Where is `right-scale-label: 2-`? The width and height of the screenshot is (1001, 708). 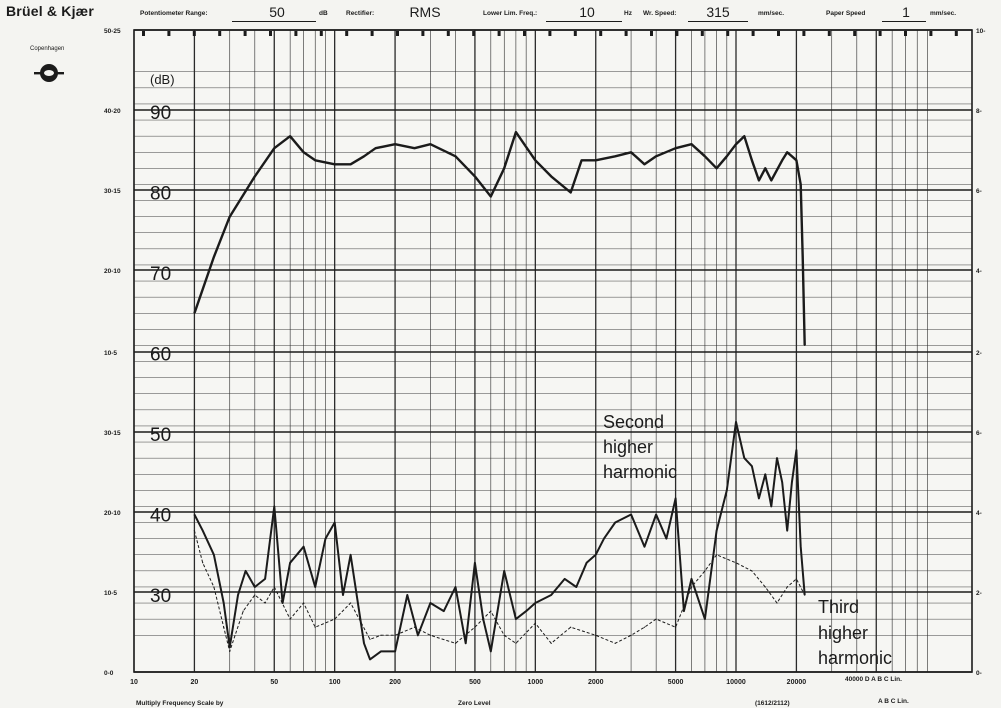 right-scale-label: 2- is located at coordinates (979, 593).